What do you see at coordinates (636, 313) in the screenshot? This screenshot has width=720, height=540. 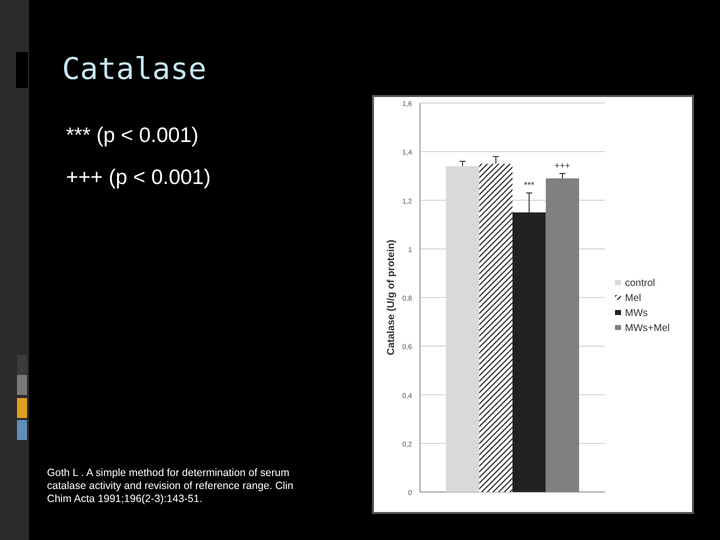 I see `legend-label: MWs` at bounding box center [636, 313].